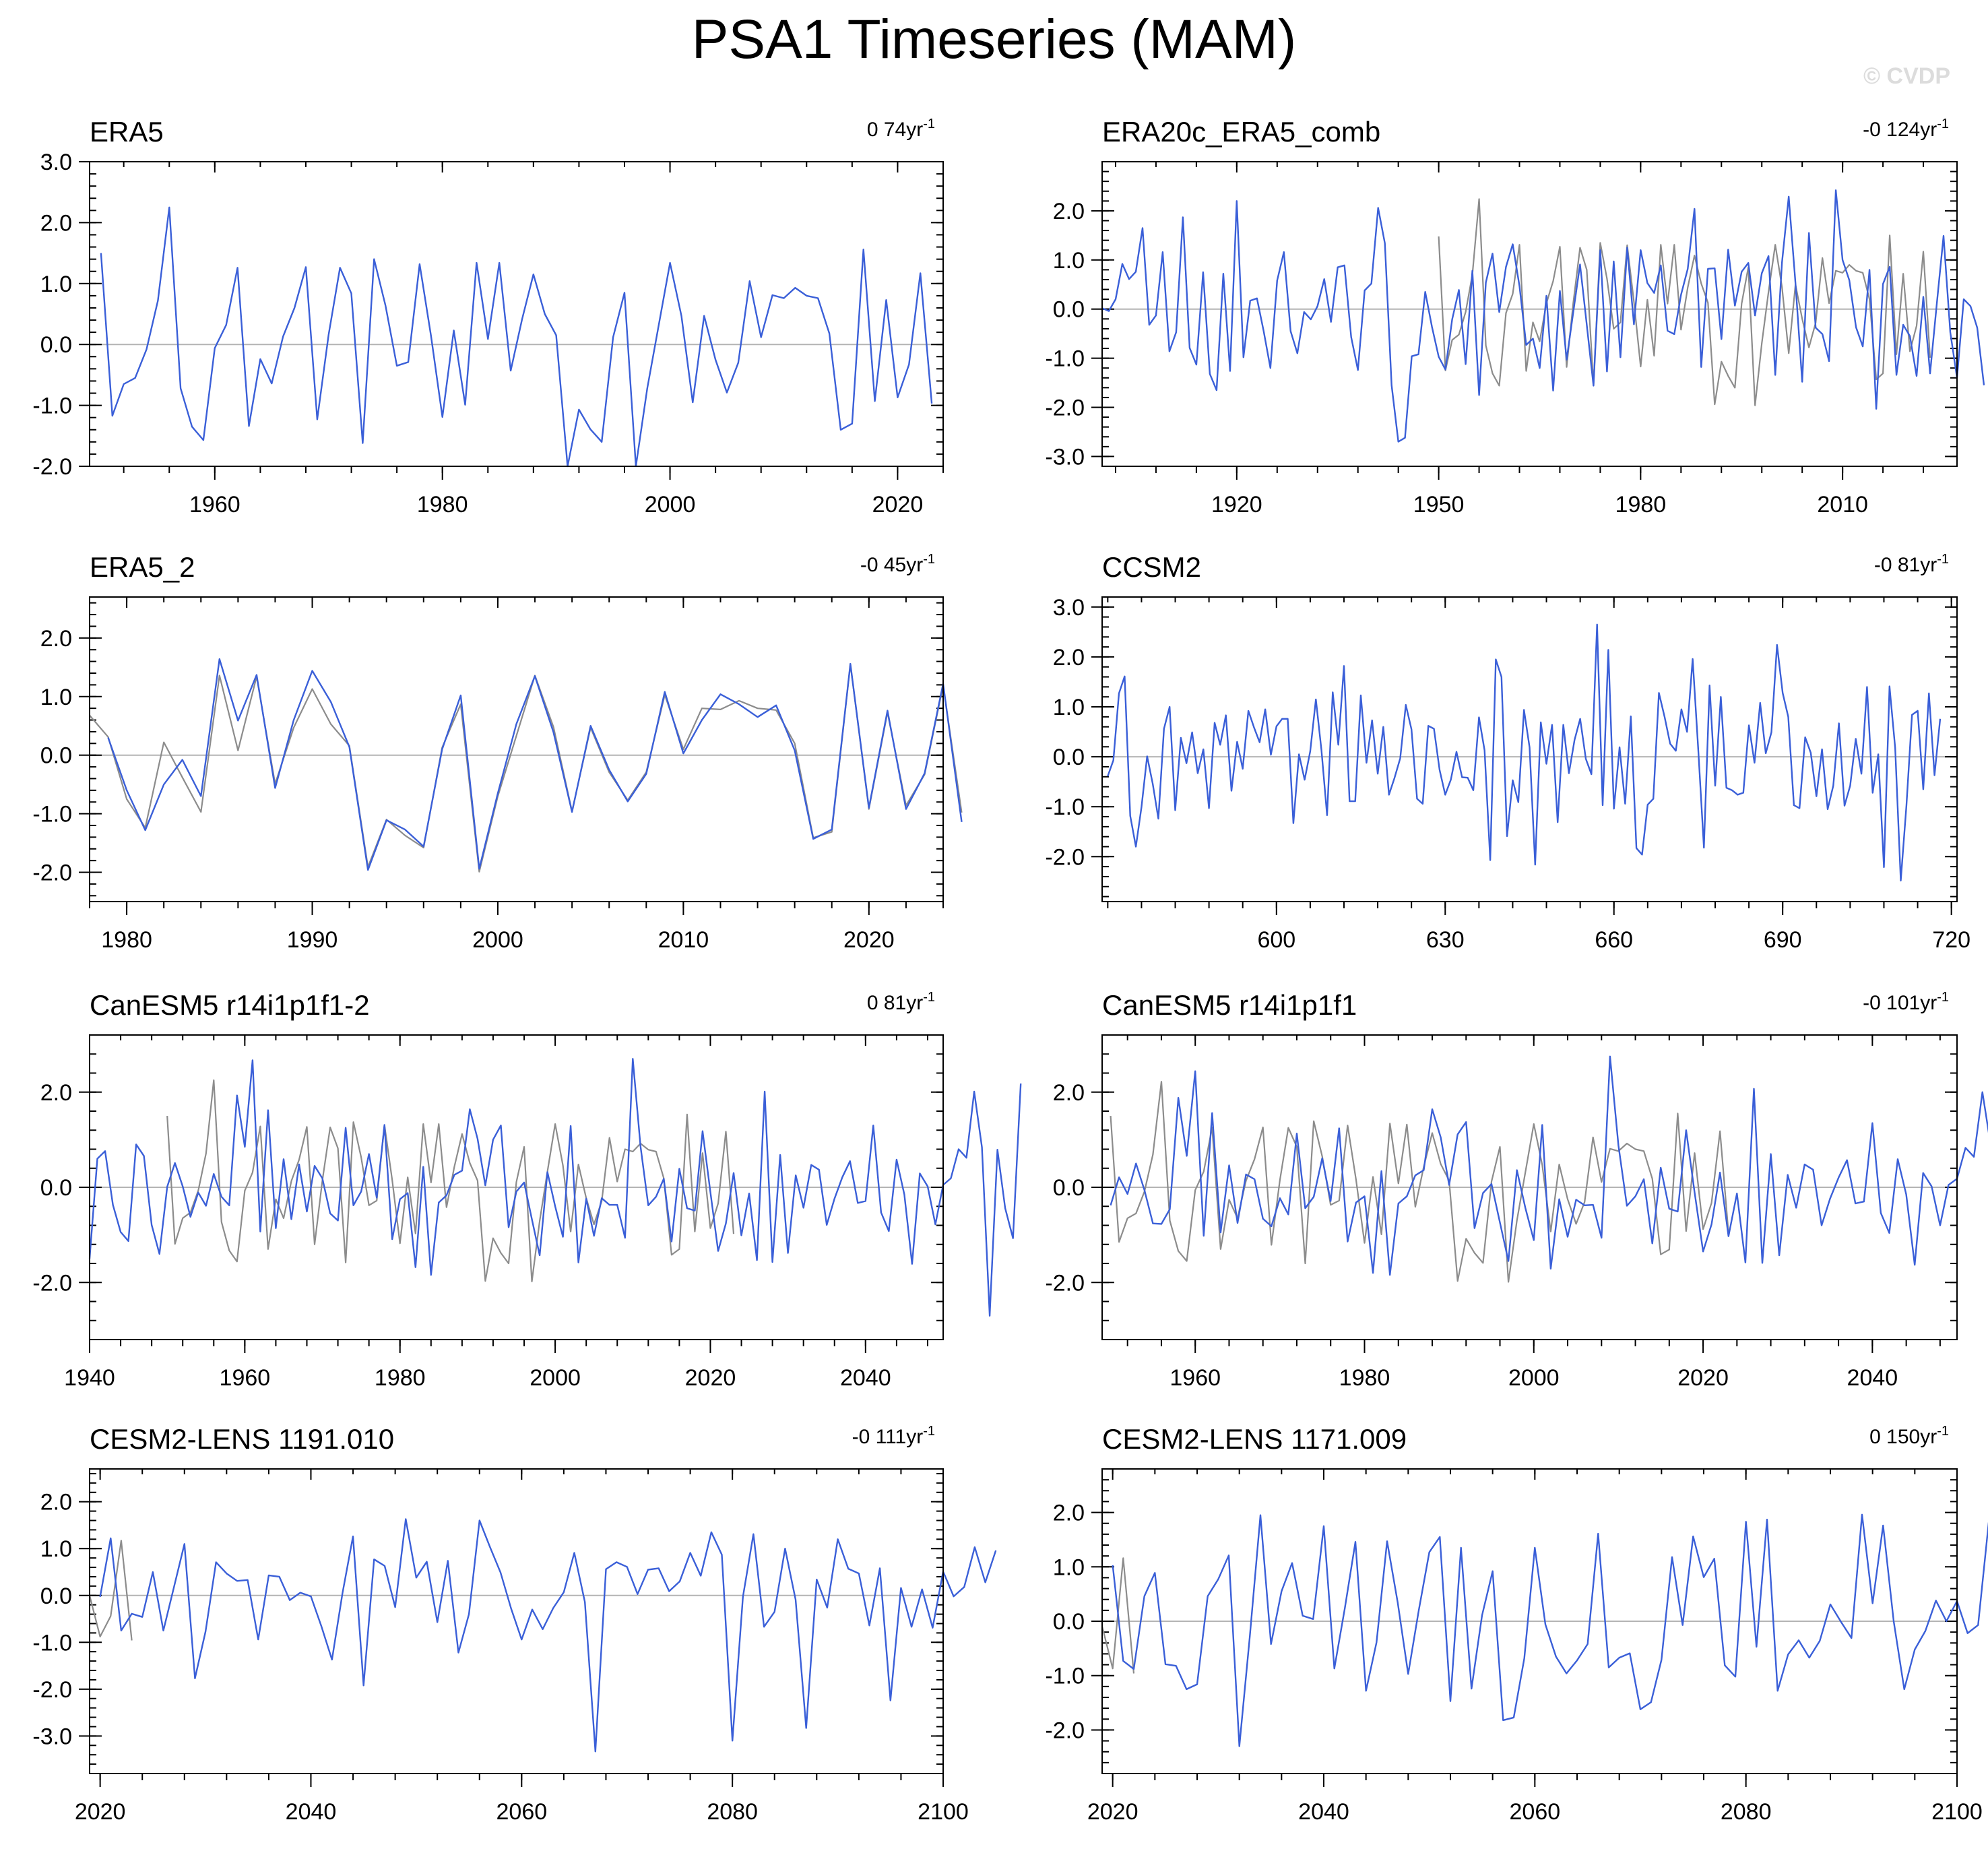  I want to click on trend-label: 0 74yr-1, so click(901, 129).